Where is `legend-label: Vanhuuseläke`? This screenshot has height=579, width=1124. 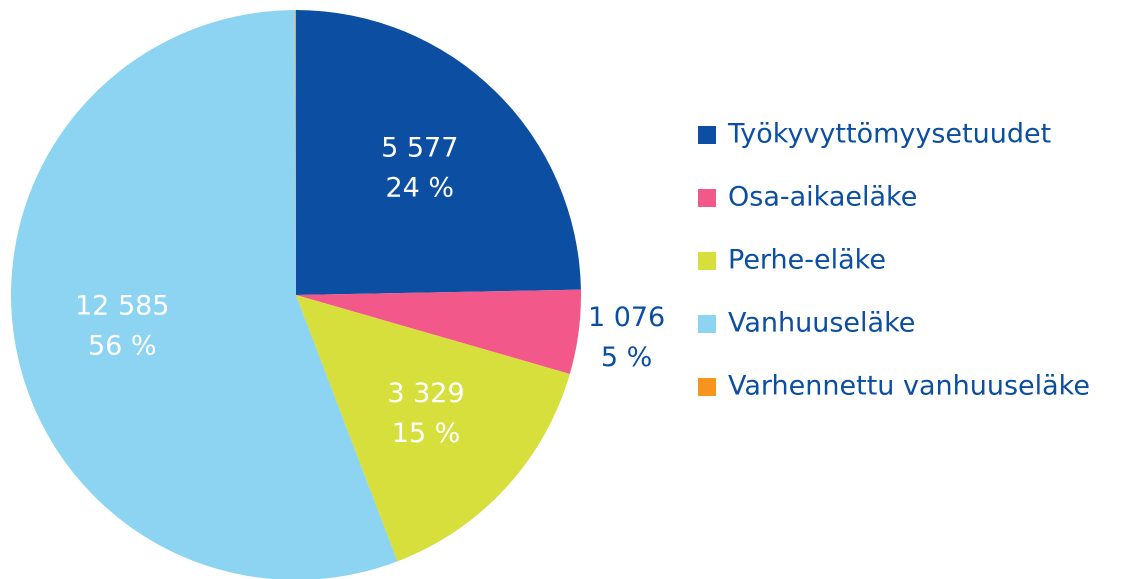
legend-label: Vanhuuseläke is located at coordinates (821, 323).